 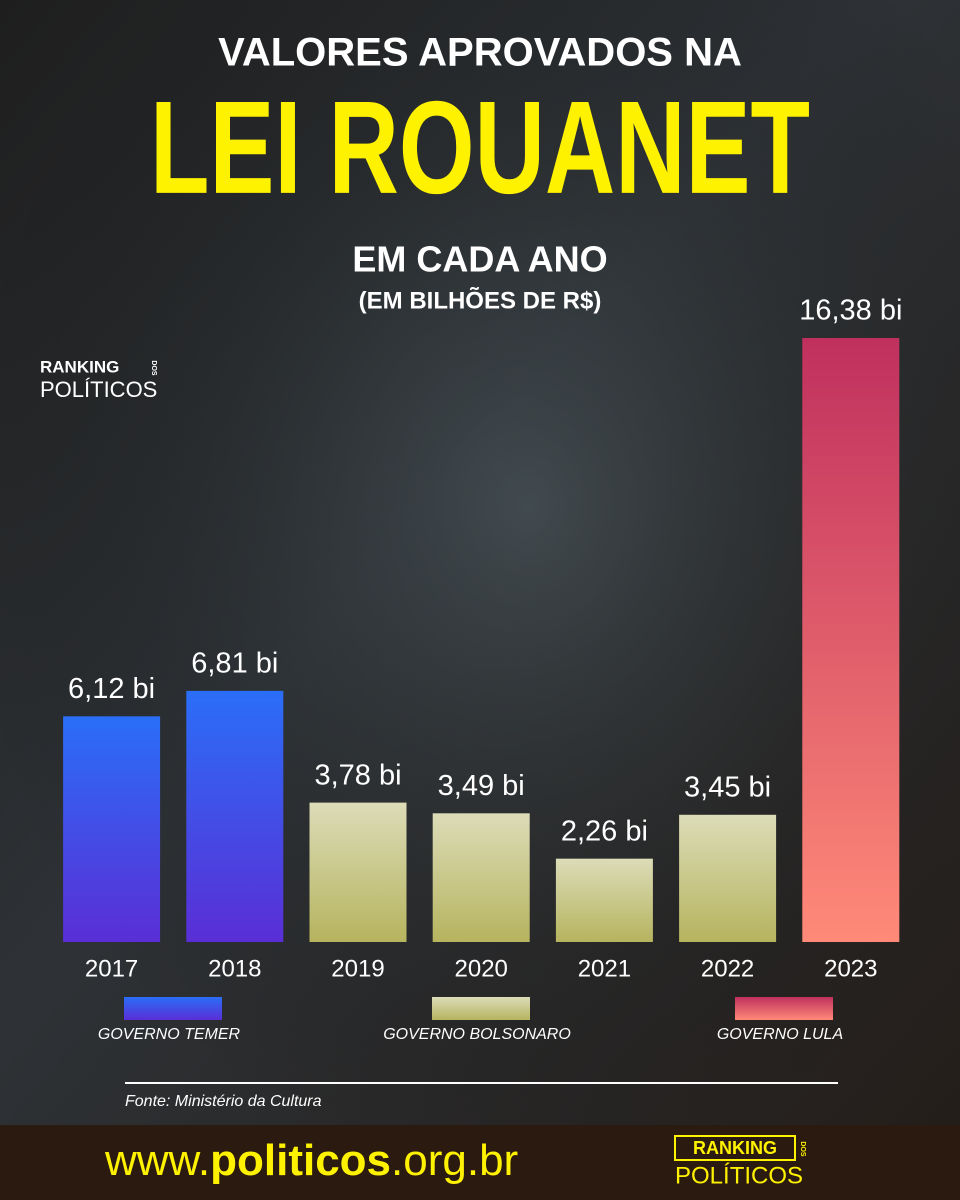 I want to click on value-label: 3,45 bi, so click(x=727, y=787).